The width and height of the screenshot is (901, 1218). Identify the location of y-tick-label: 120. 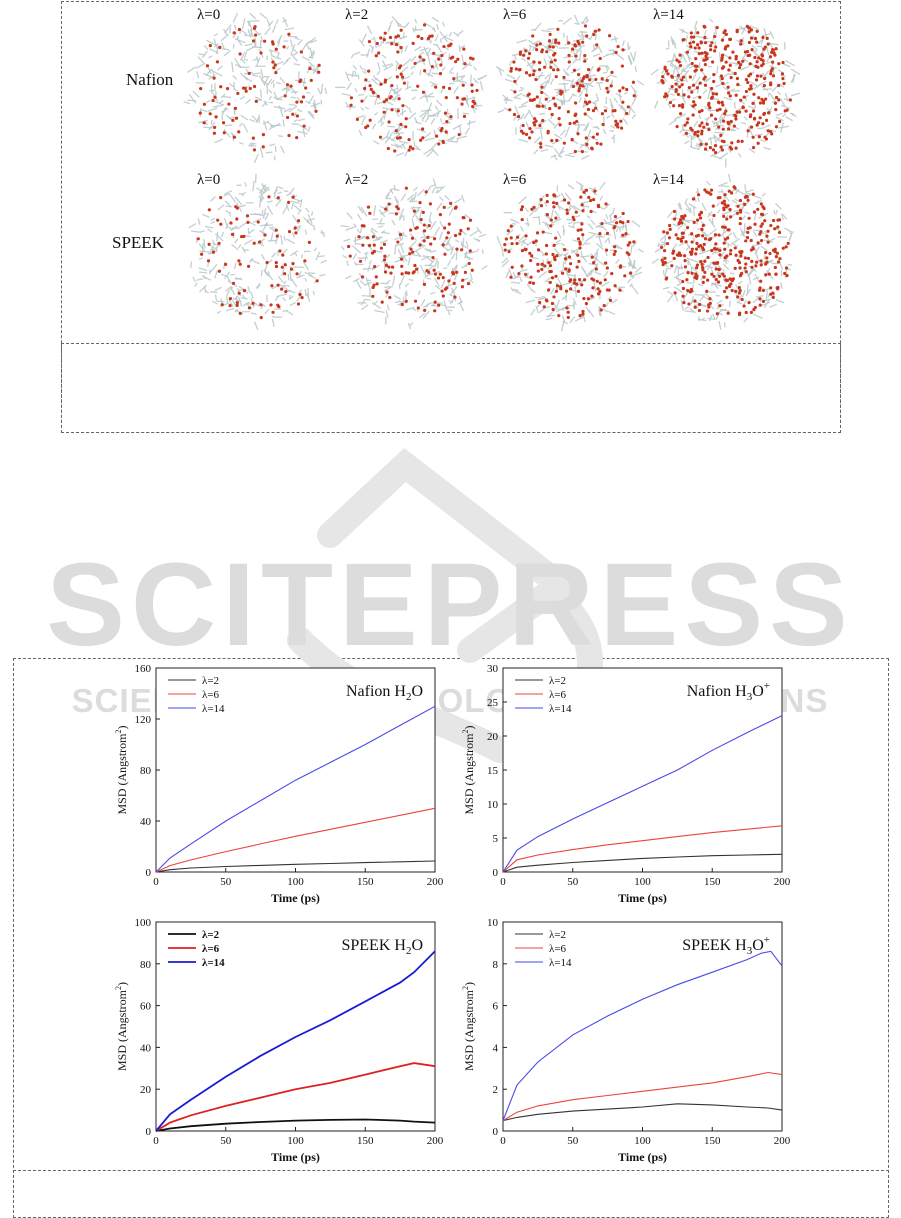
(143, 720).